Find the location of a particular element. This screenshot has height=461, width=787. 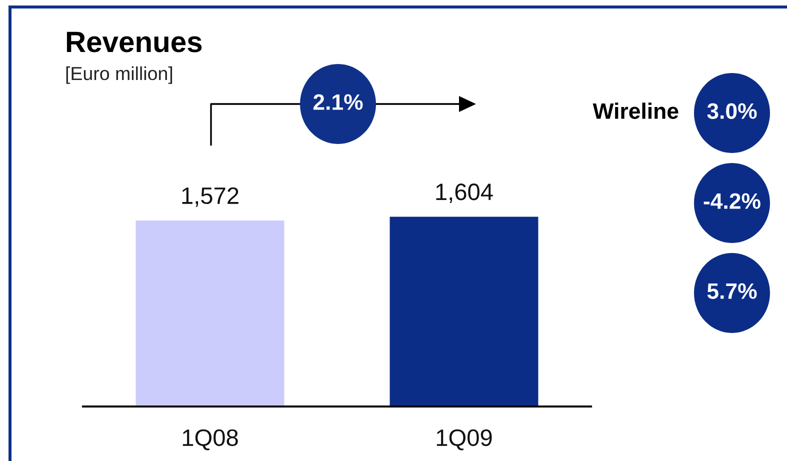

x-tick-label: 1Q09 is located at coordinates (464, 439).